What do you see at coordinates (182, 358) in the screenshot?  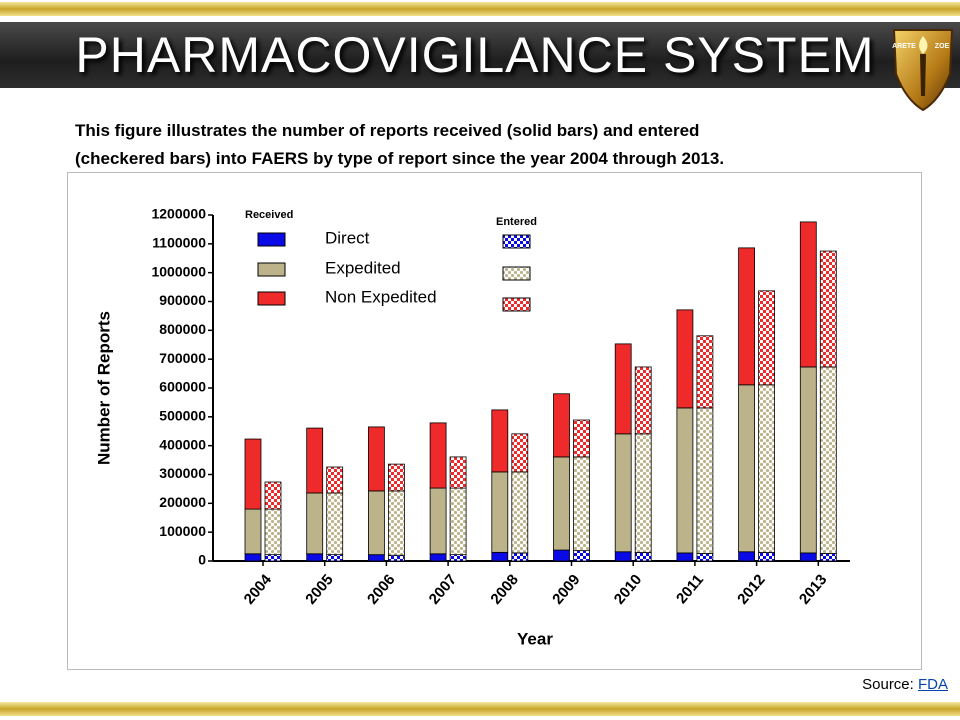 I see `y-tick-label: 700000` at bounding box center [182, 358].